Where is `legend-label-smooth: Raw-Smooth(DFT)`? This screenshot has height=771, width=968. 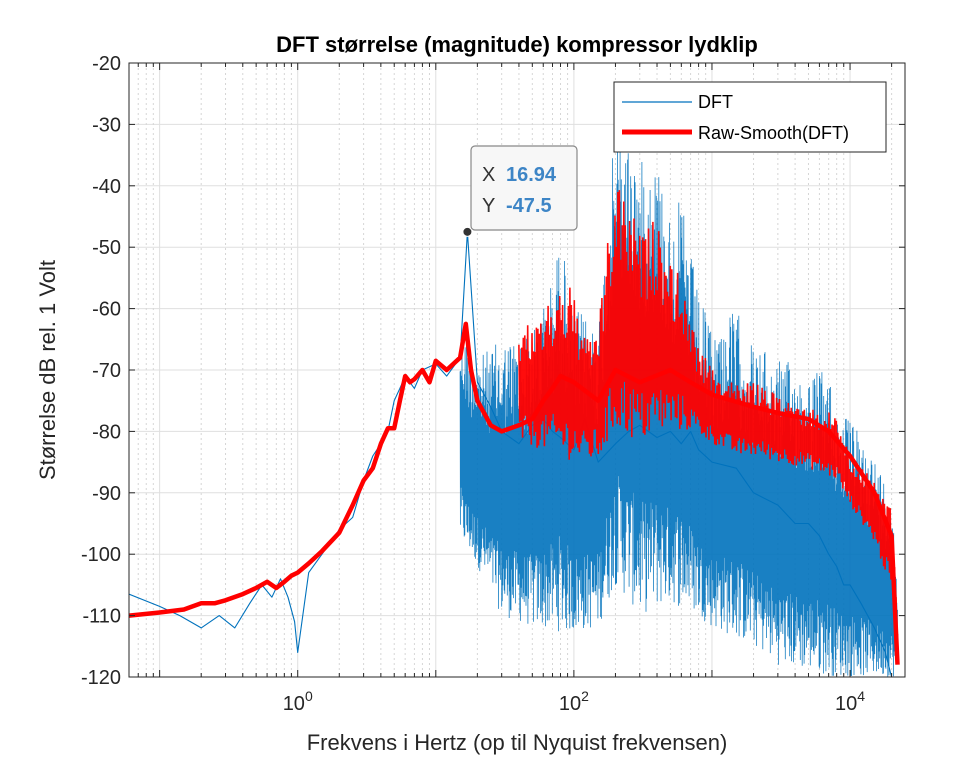 legend-label-smooth: Raw-Smooth(DFT) is located at coordinates (773, 133).